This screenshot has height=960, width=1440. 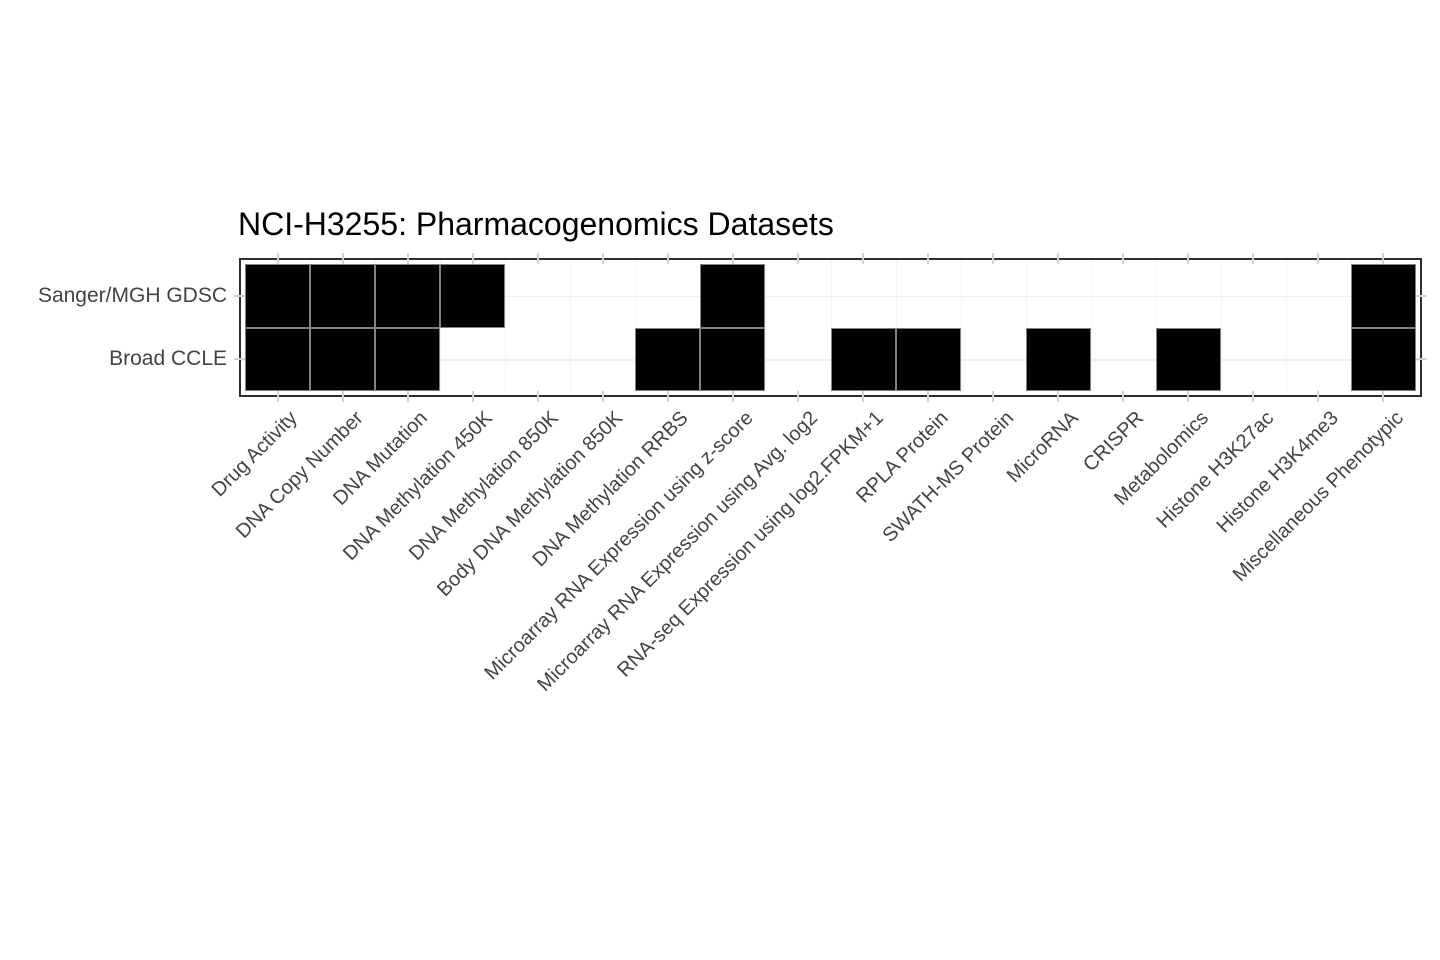 I want to click on y-axis-label: Broad CCLE, so click(x=168, y=359).